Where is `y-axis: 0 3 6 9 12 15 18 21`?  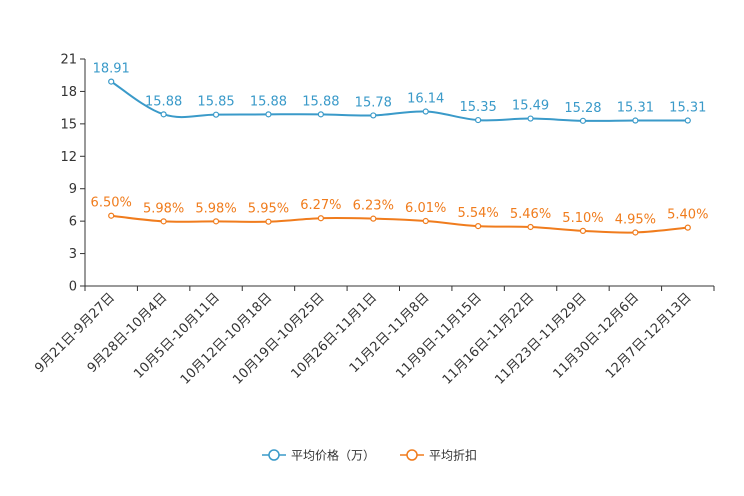
y-axis: 0 3 6 9 12 15 18 21 is located at coordinates (73, 174).